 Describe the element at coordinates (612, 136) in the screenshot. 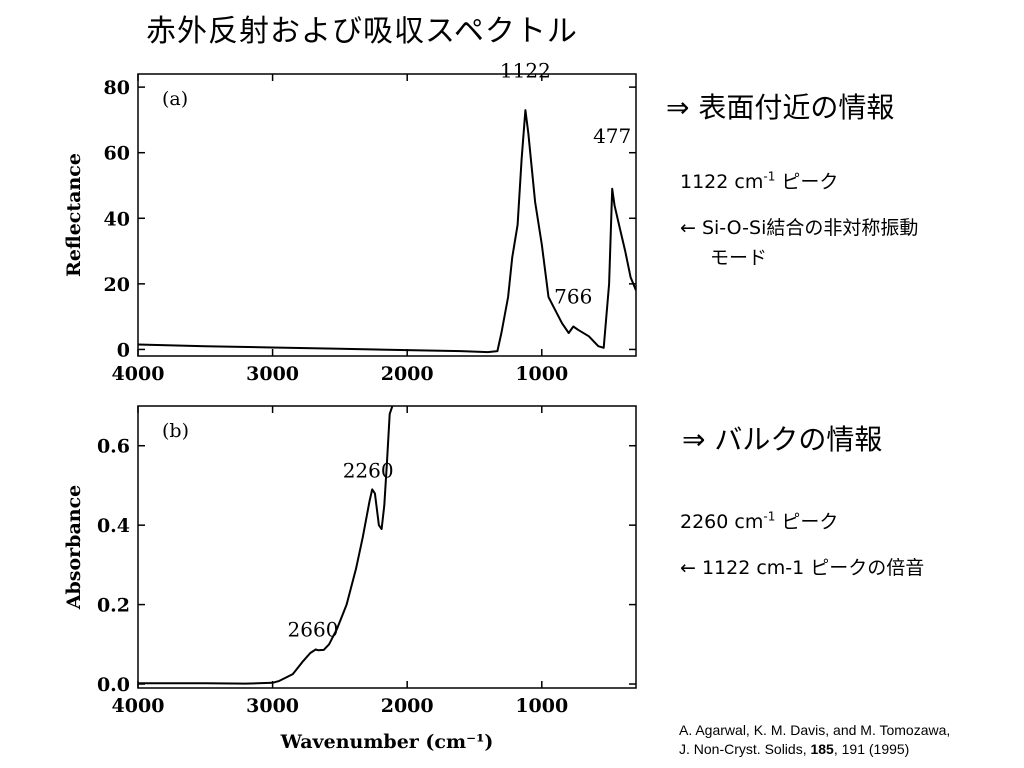

I see `chart1-peak-label: 477` at that location.